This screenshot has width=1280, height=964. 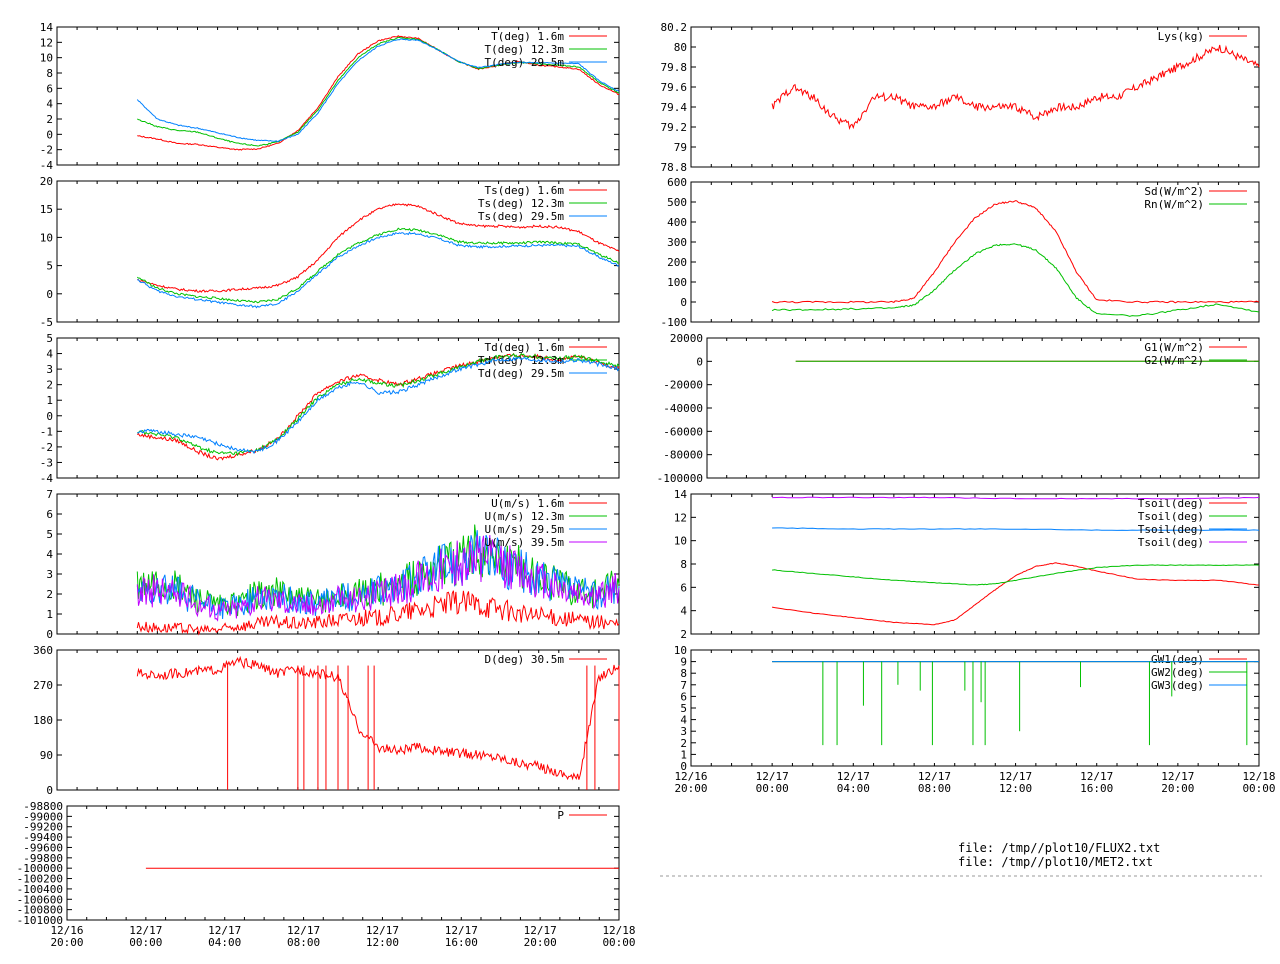 I want to click on legend-label: U(m/s) 39.5m, so click(x=525, y=542).